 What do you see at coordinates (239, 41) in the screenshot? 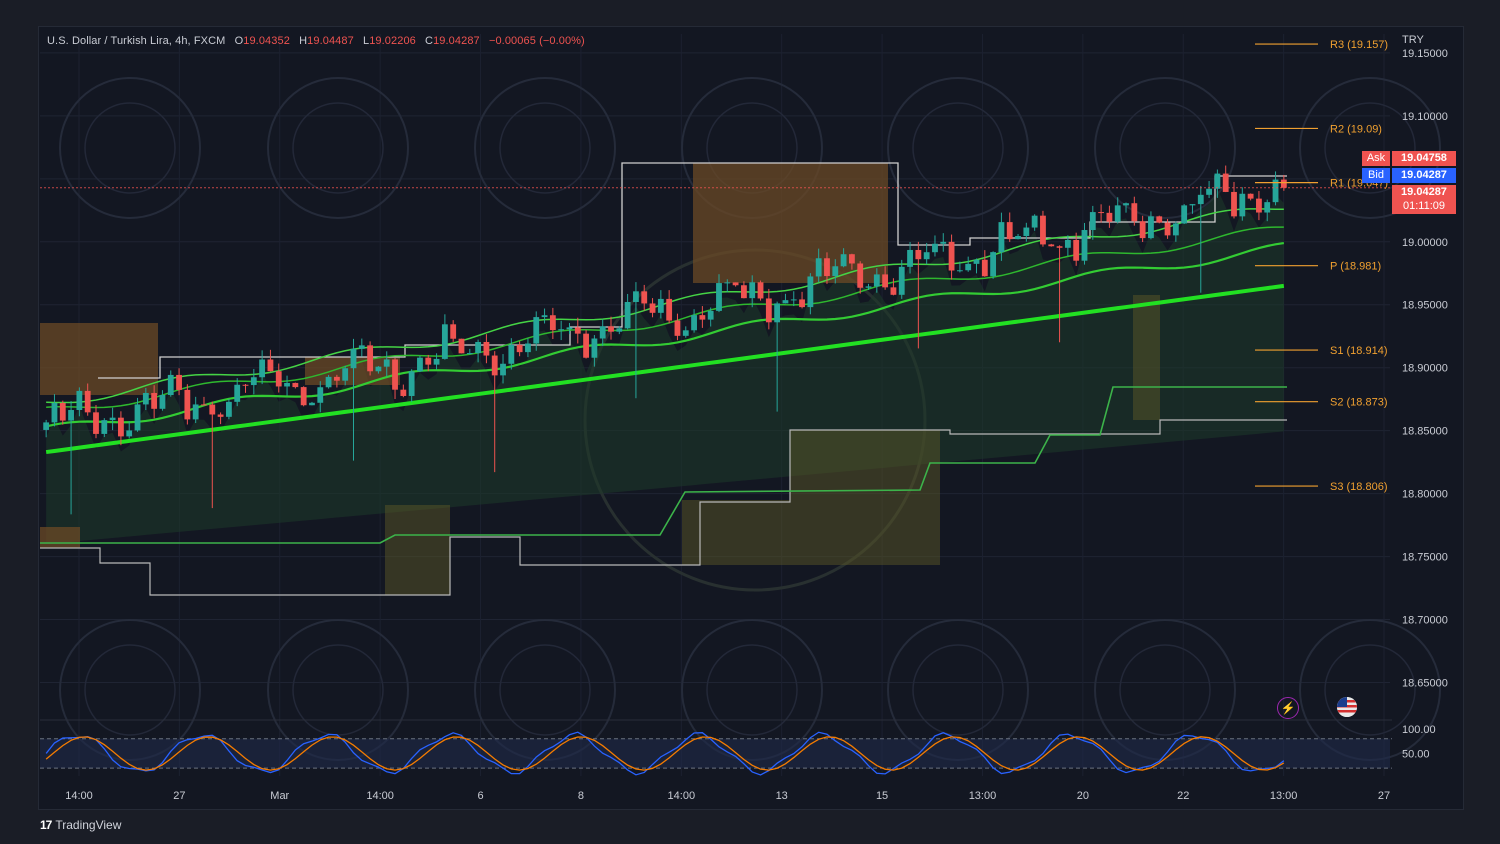
I see `legend-open-label: O` at bounding box center [239, 41].